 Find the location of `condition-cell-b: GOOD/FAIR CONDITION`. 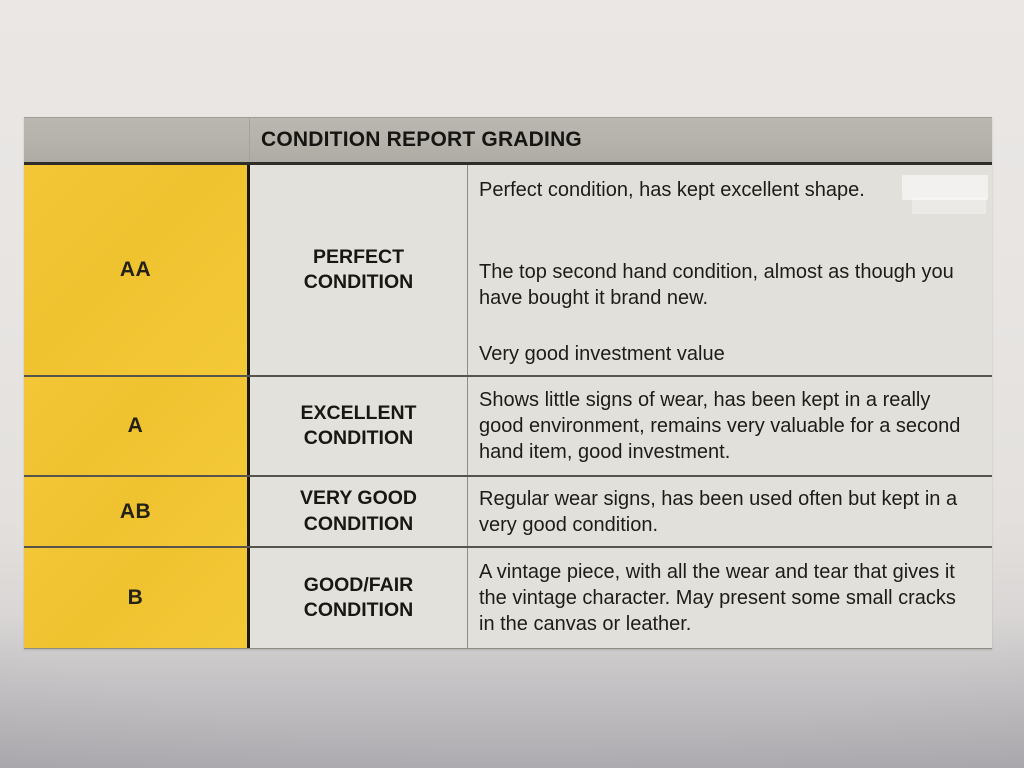

condition-cell-b: GOOD/FAIR CONDITION is located at coordinates (359, 598).